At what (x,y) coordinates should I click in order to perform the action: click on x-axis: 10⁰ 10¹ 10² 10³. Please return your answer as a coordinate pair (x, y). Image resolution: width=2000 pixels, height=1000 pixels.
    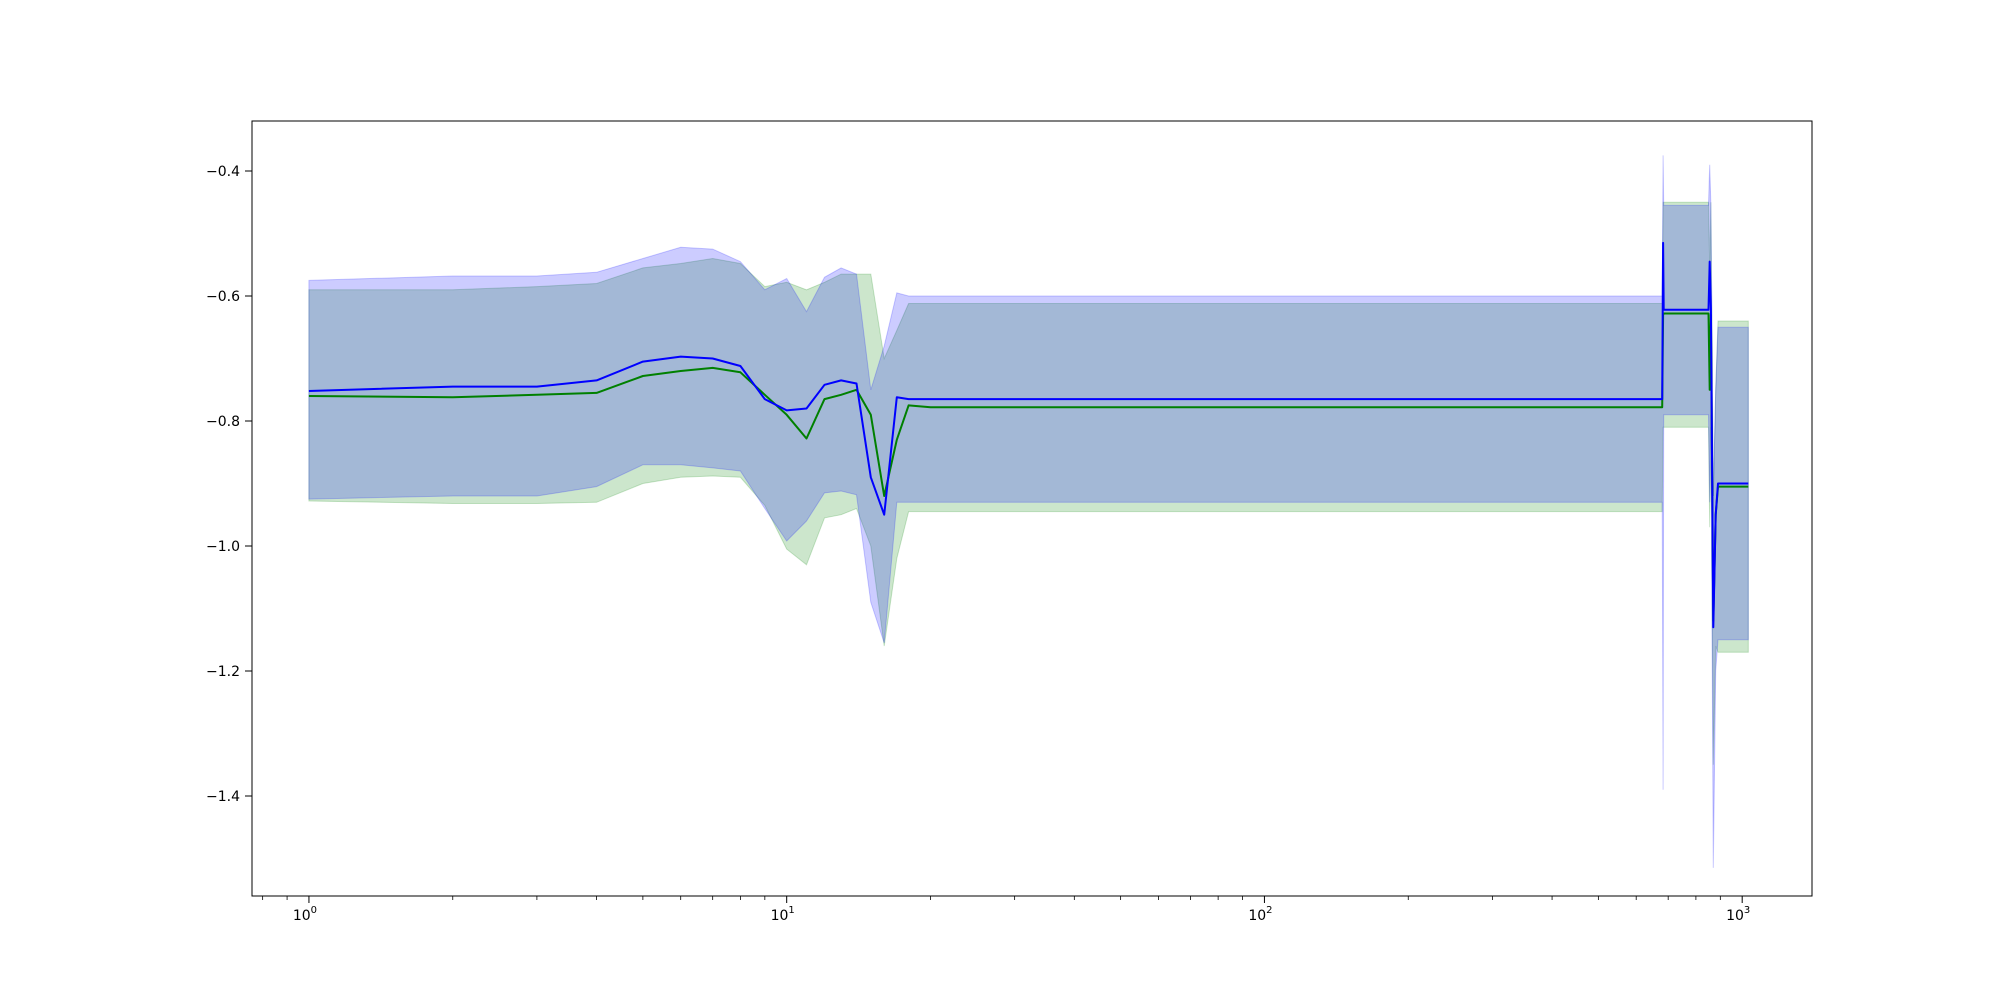
    Looking at the image, I should click on (1006, 910).